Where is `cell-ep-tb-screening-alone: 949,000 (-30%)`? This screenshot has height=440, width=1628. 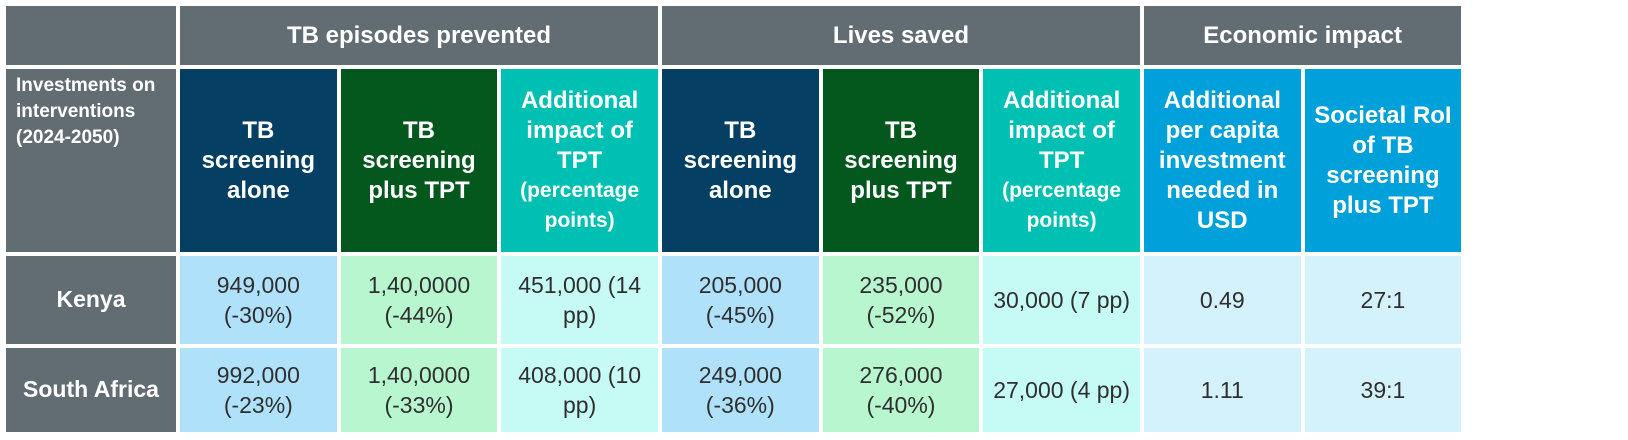
cell-ep-tb-screening-alone: 949,000 (-30%) is located at coordinates (258, 299).